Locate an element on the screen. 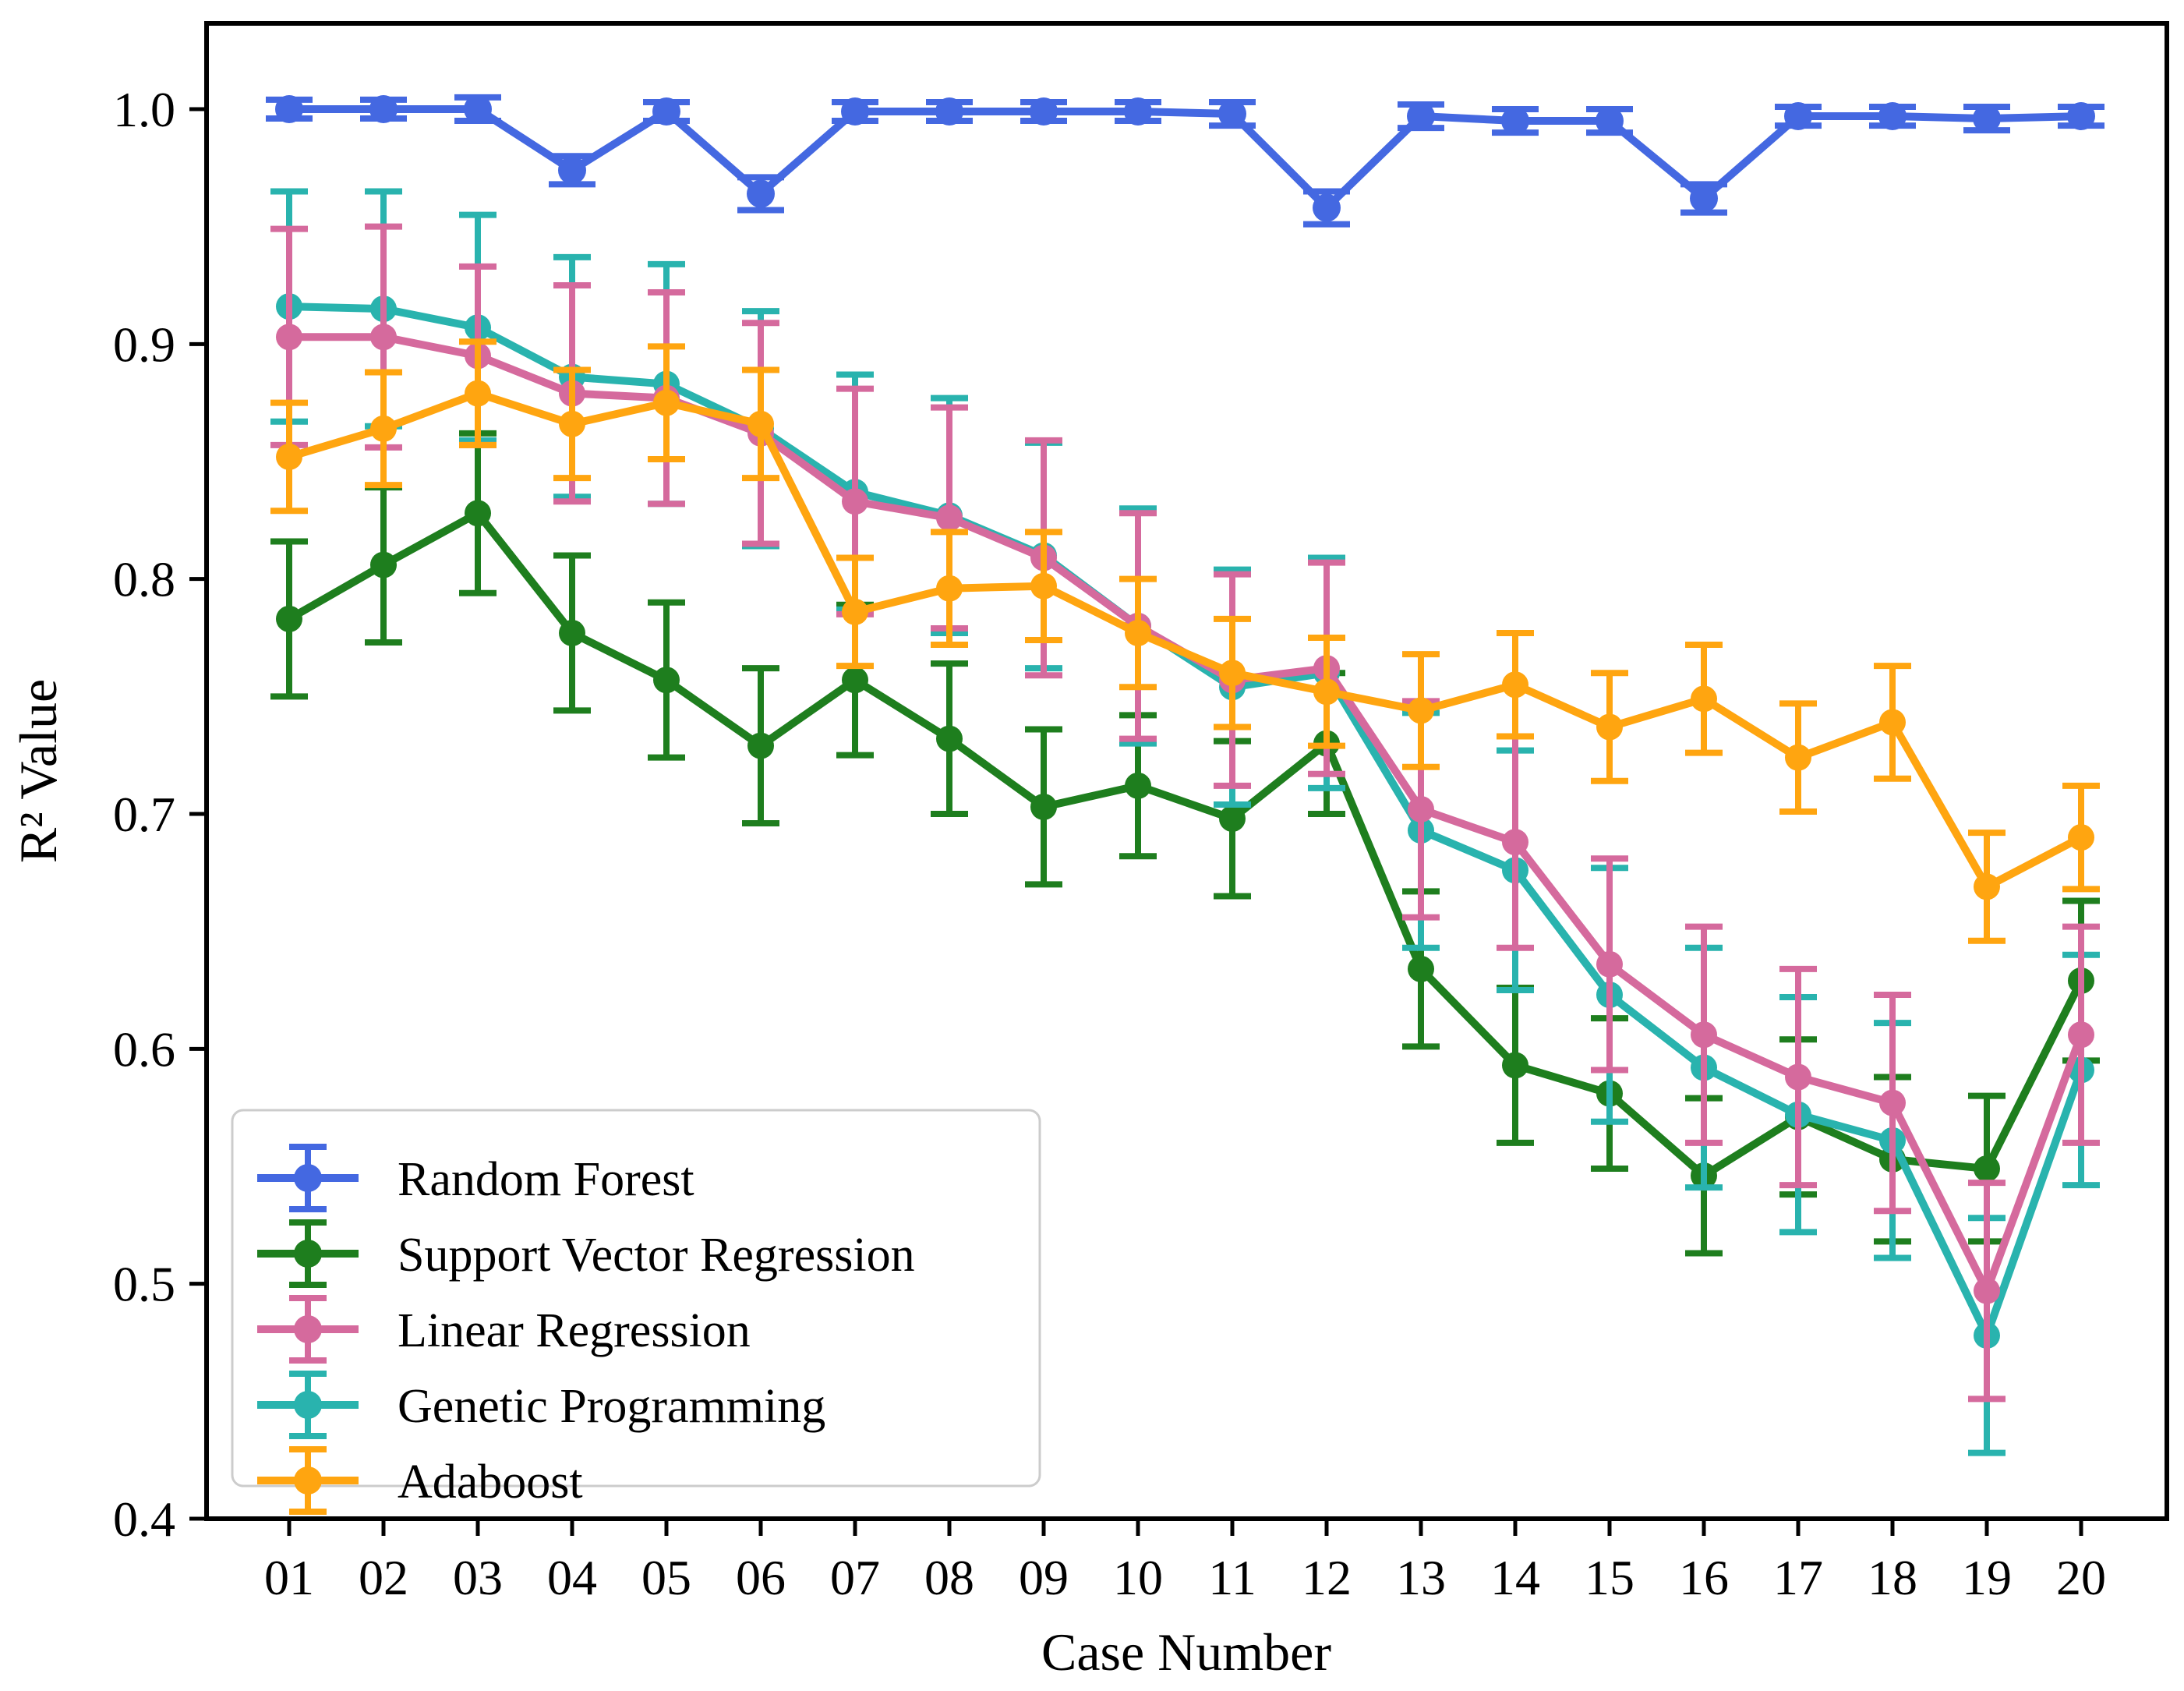 Image resolution: width=2184 pixels, height=1691 pixels. x-tick-label: 10 is located at coordinates (1138, 1577).